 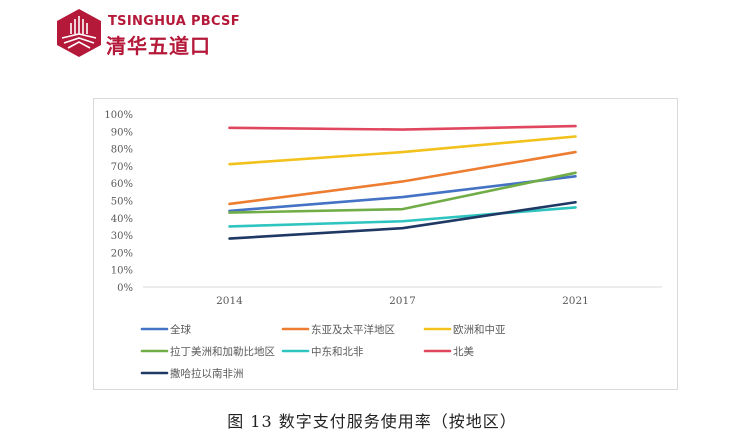 I want to click on y-tick-label: 60%, so click(x=122, y=184).